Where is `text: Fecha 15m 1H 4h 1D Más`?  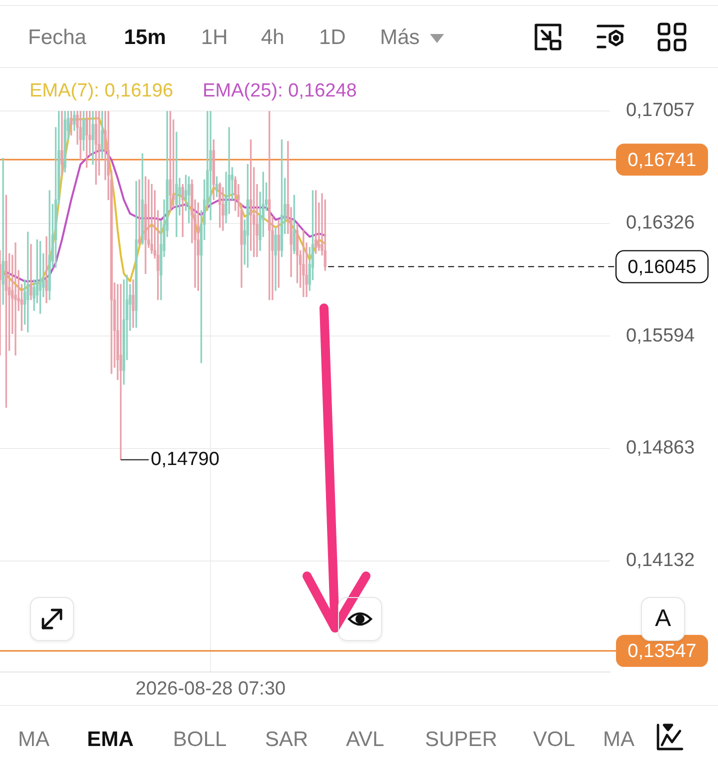 text: Fecha 15m 1H 4h 1D Más is located at coordinates (224, 37).